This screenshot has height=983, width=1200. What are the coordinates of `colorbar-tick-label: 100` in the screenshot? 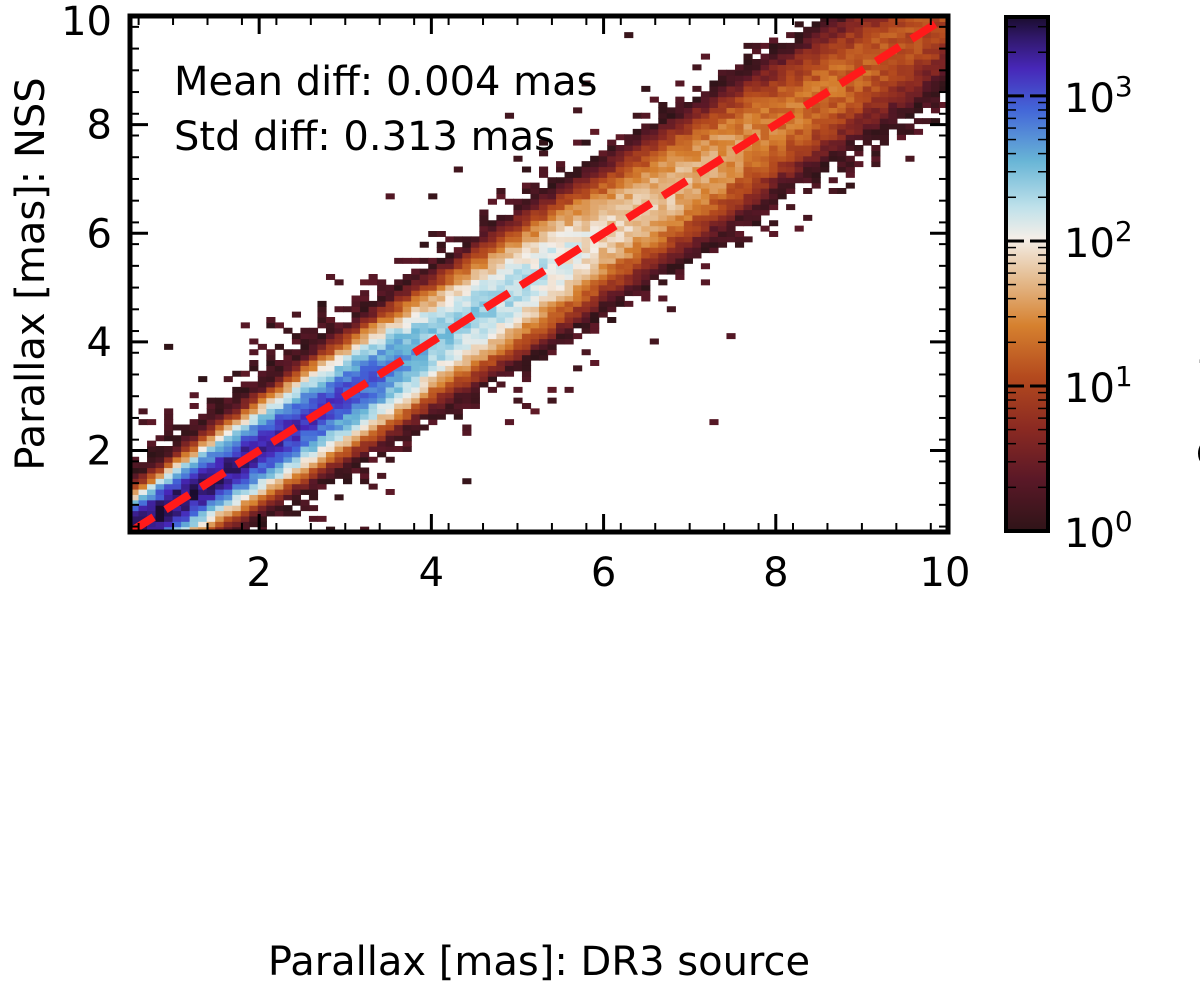 It's located at (1098, 531).